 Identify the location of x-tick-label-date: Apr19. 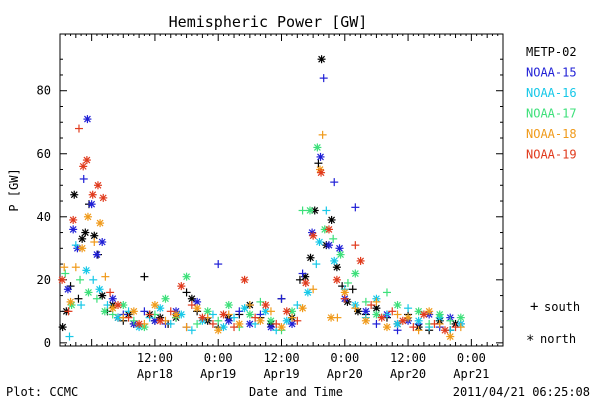
(218, 374).